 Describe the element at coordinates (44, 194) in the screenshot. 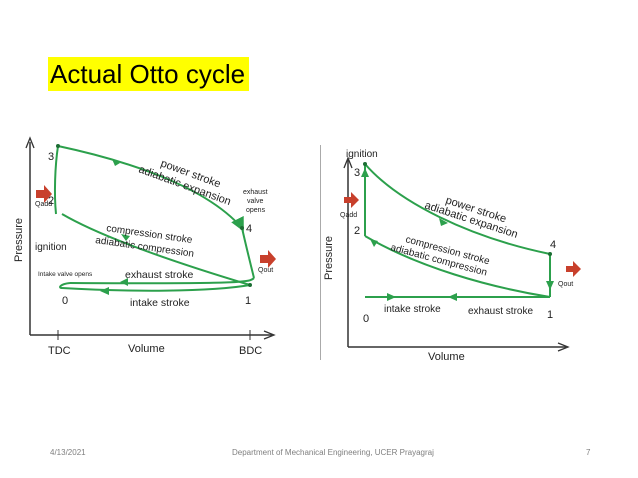

I see `left-q-add-arrow` at that location.